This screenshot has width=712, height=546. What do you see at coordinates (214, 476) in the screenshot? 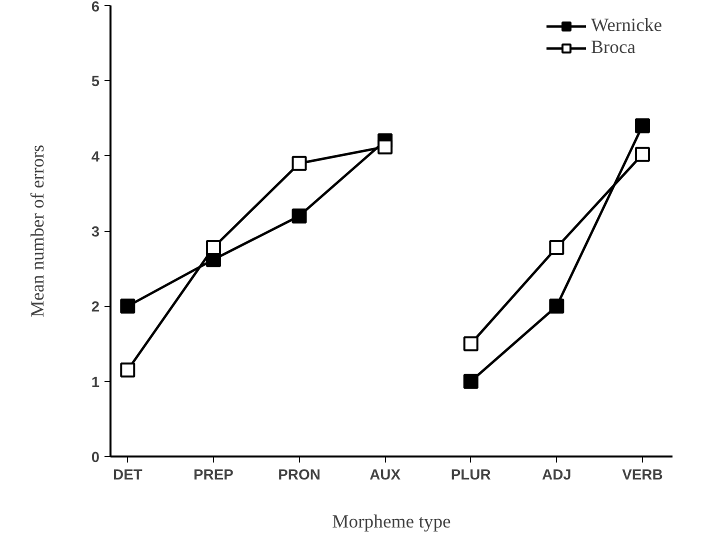
I see `x-tick-label: PREP` at bounding box center [214, 476].